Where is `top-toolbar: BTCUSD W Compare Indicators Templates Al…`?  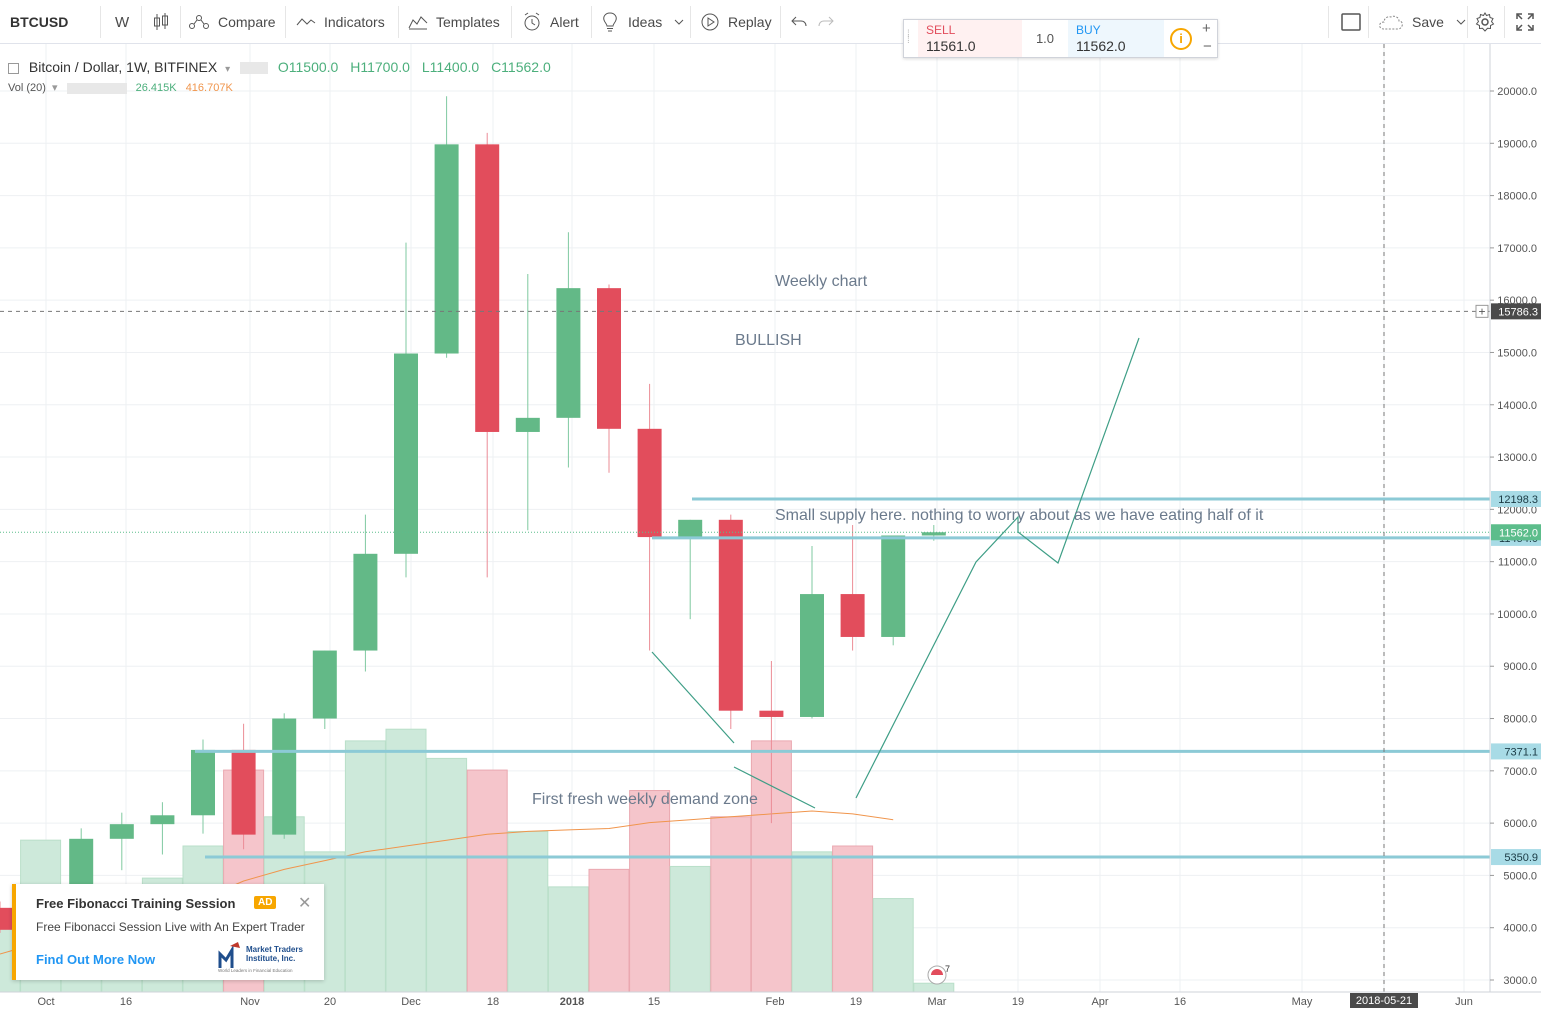 top-toolbar: BTCUSD W Compare Indicators Templates Al… is located at coordinates (770, 22).